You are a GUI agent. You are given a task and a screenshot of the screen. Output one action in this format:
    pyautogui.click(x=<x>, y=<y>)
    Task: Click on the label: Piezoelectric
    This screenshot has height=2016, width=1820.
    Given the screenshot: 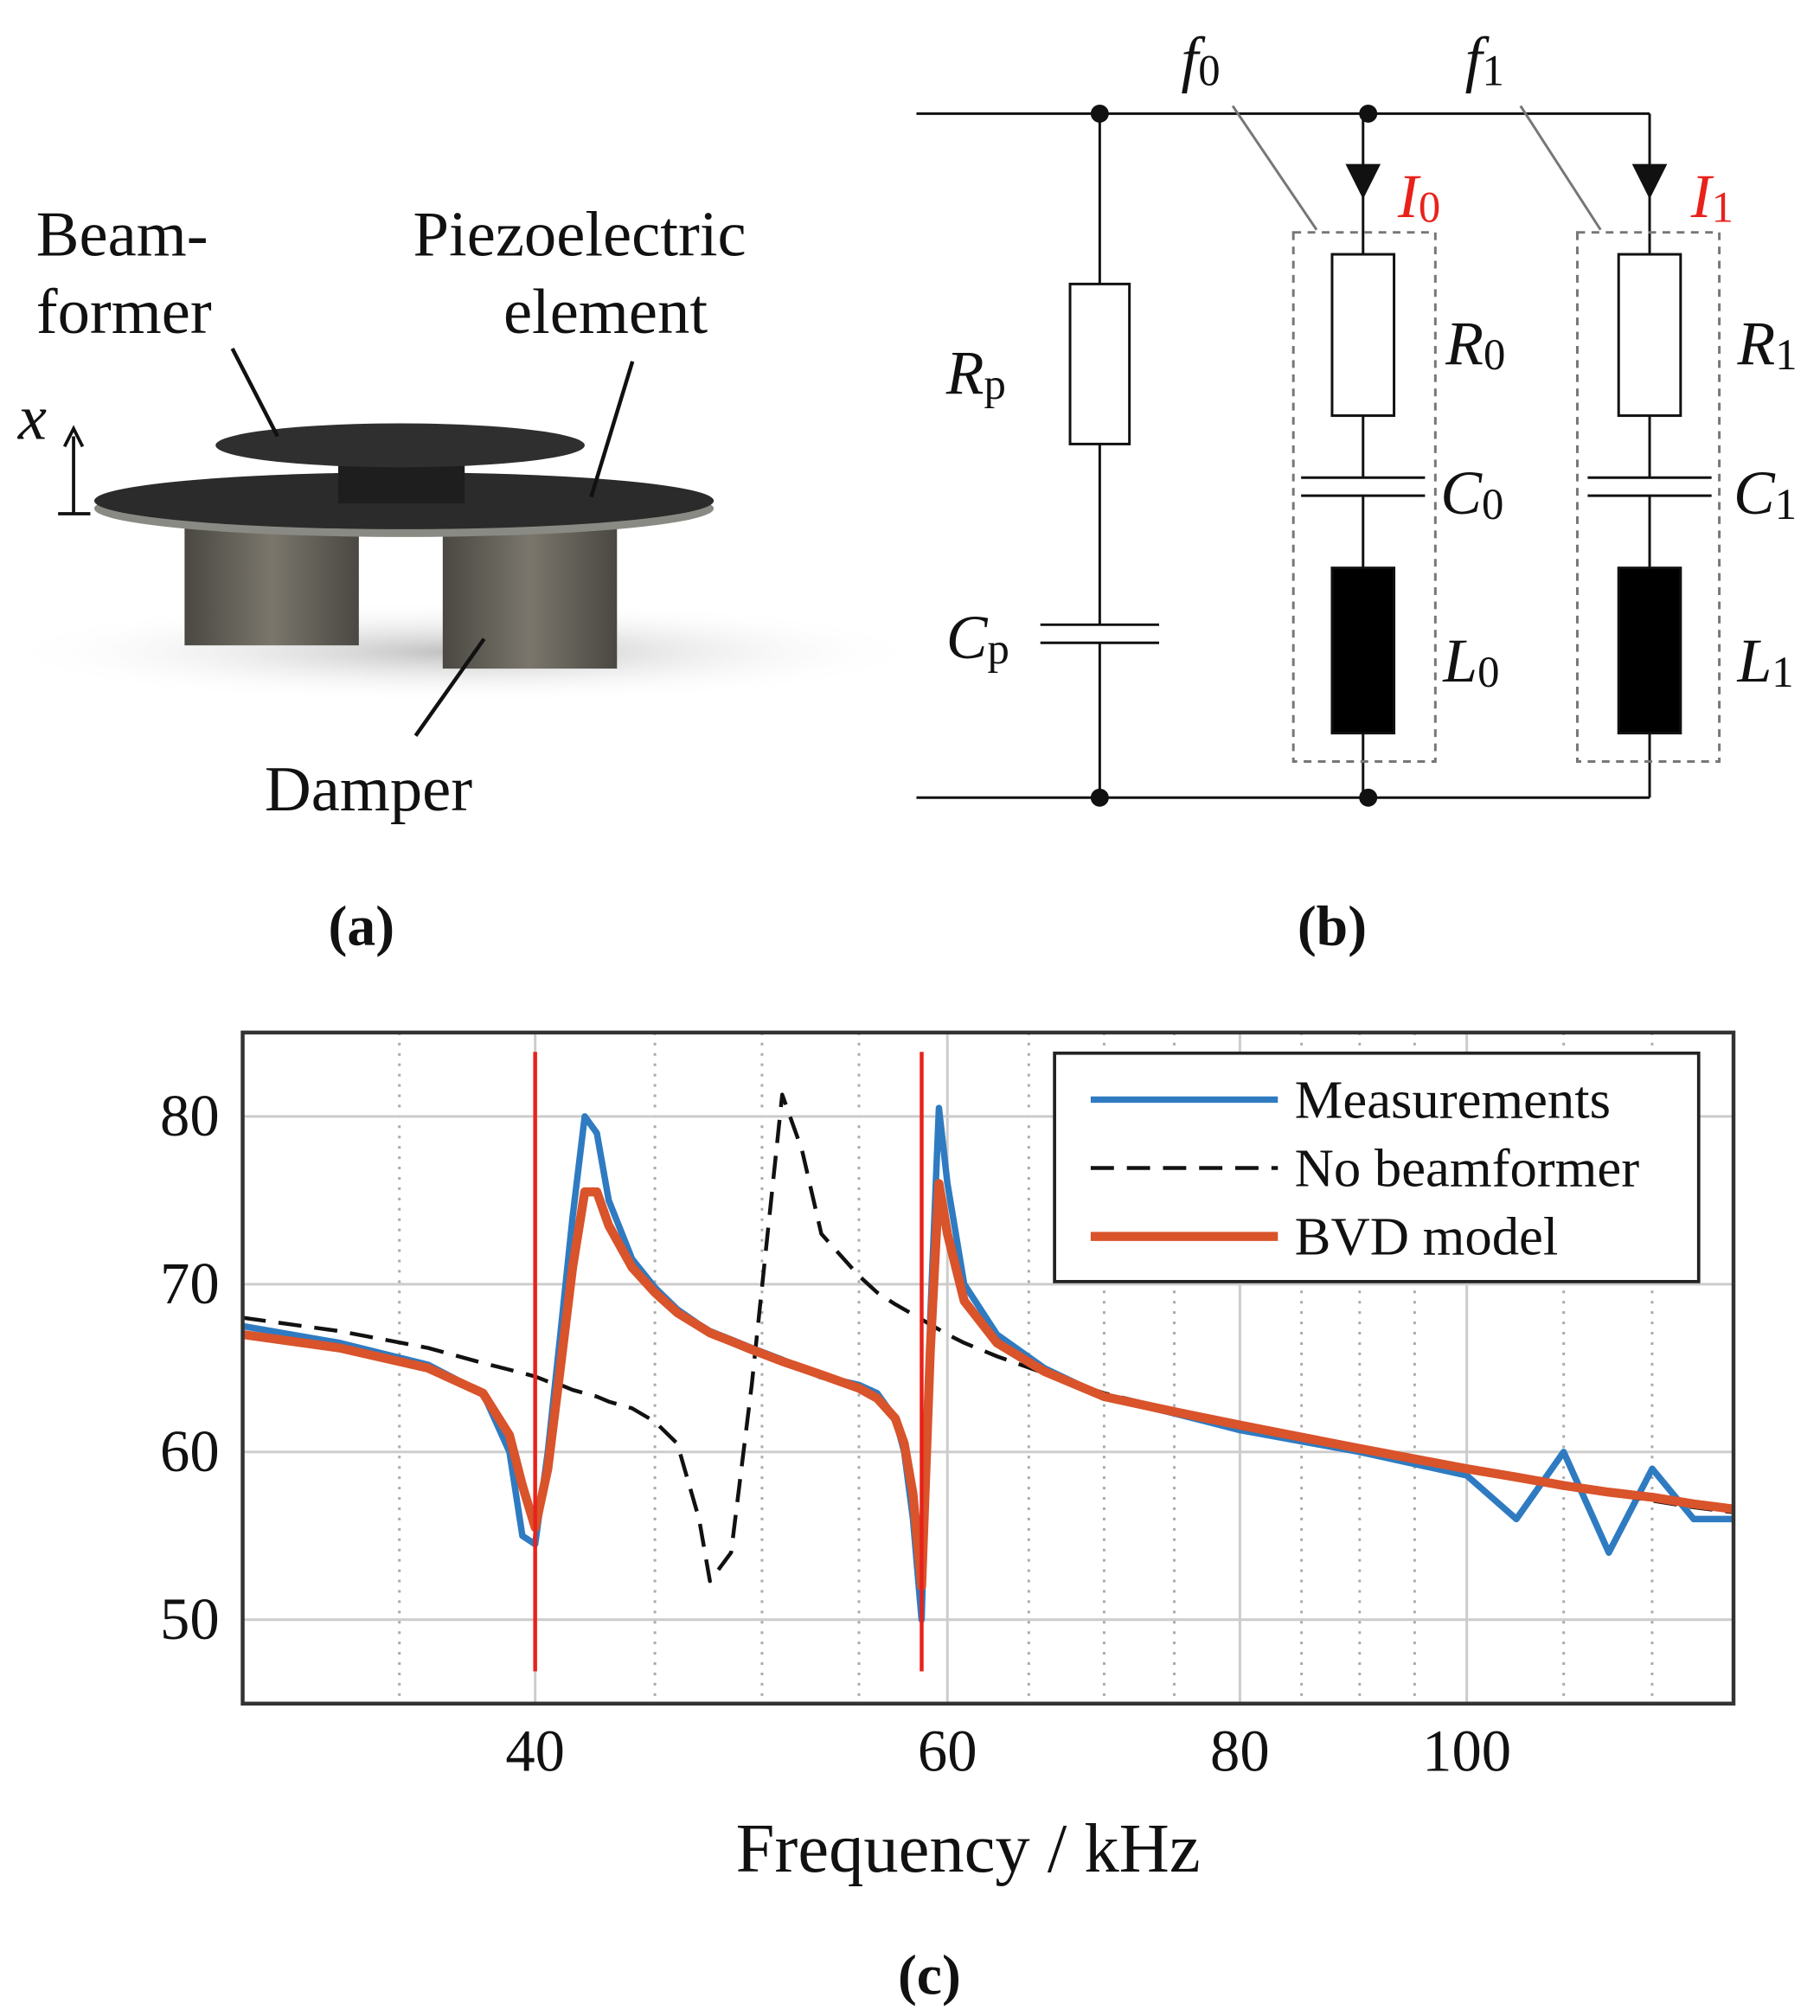 What is the action you would take?
    pyautogui.click(x=580, y=235)
    